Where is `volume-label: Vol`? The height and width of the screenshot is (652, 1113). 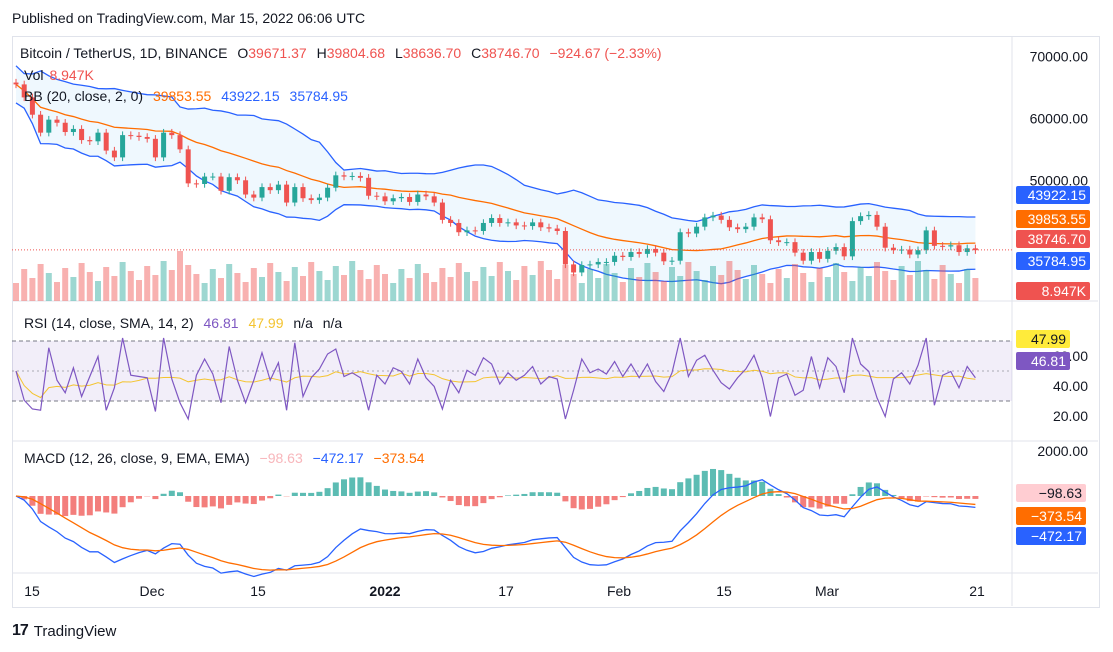
volume-label: Vol is located at coordinates (34, 75).